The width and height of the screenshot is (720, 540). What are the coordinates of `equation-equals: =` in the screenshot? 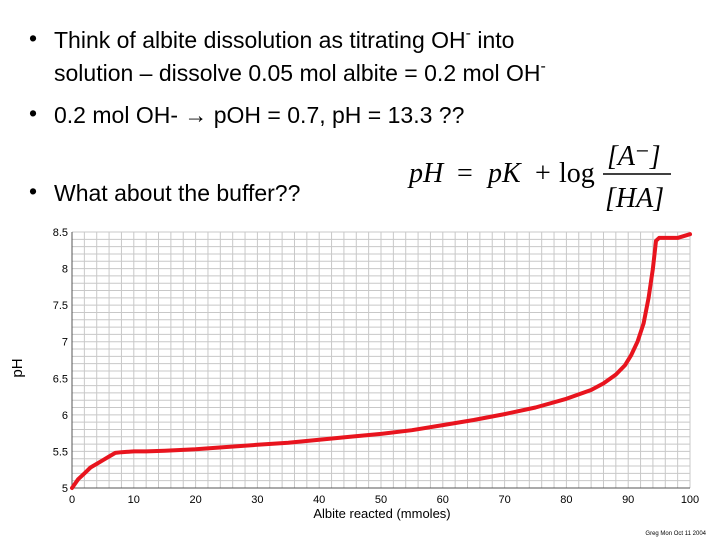 It's located at (465, 173).